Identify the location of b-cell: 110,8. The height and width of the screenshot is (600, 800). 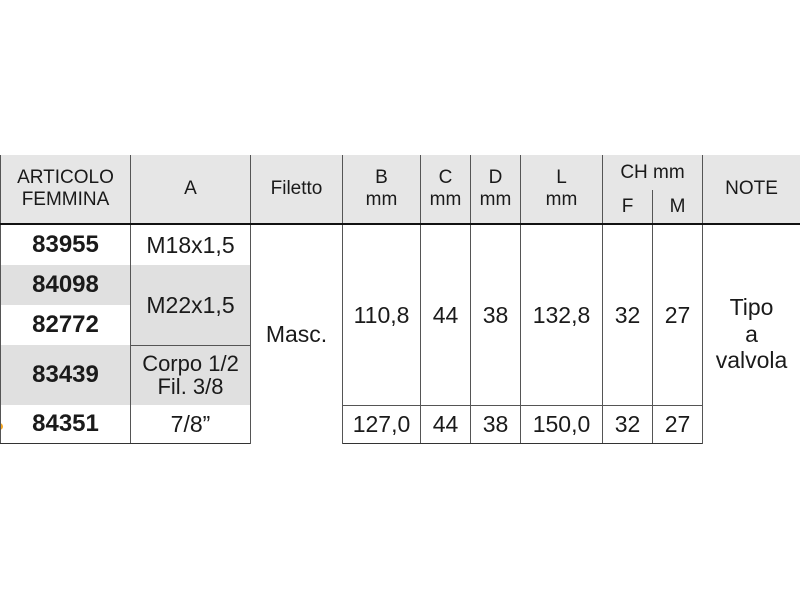
(381, 315).